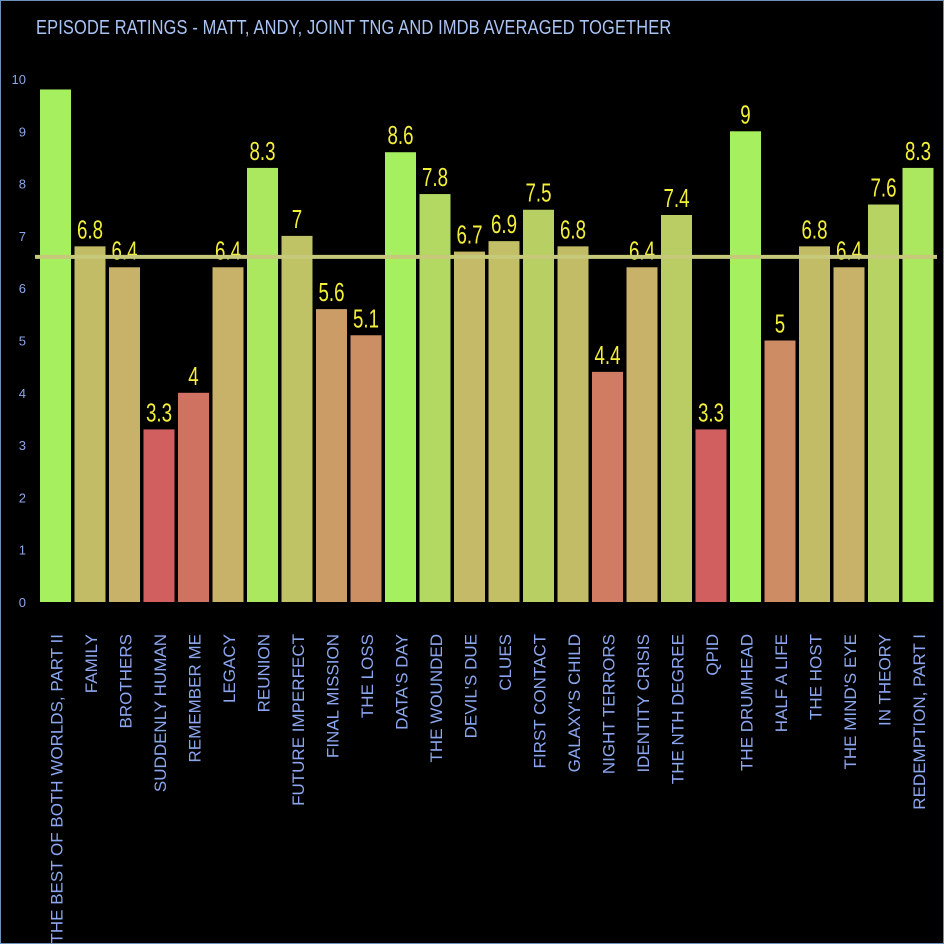 The height and width of the screenshot is (944, 944). What do you see at coordinates (885, 680) in the screenshot?
I see `x-tick-label: IN THEORY` at bounding box center [885, 680].